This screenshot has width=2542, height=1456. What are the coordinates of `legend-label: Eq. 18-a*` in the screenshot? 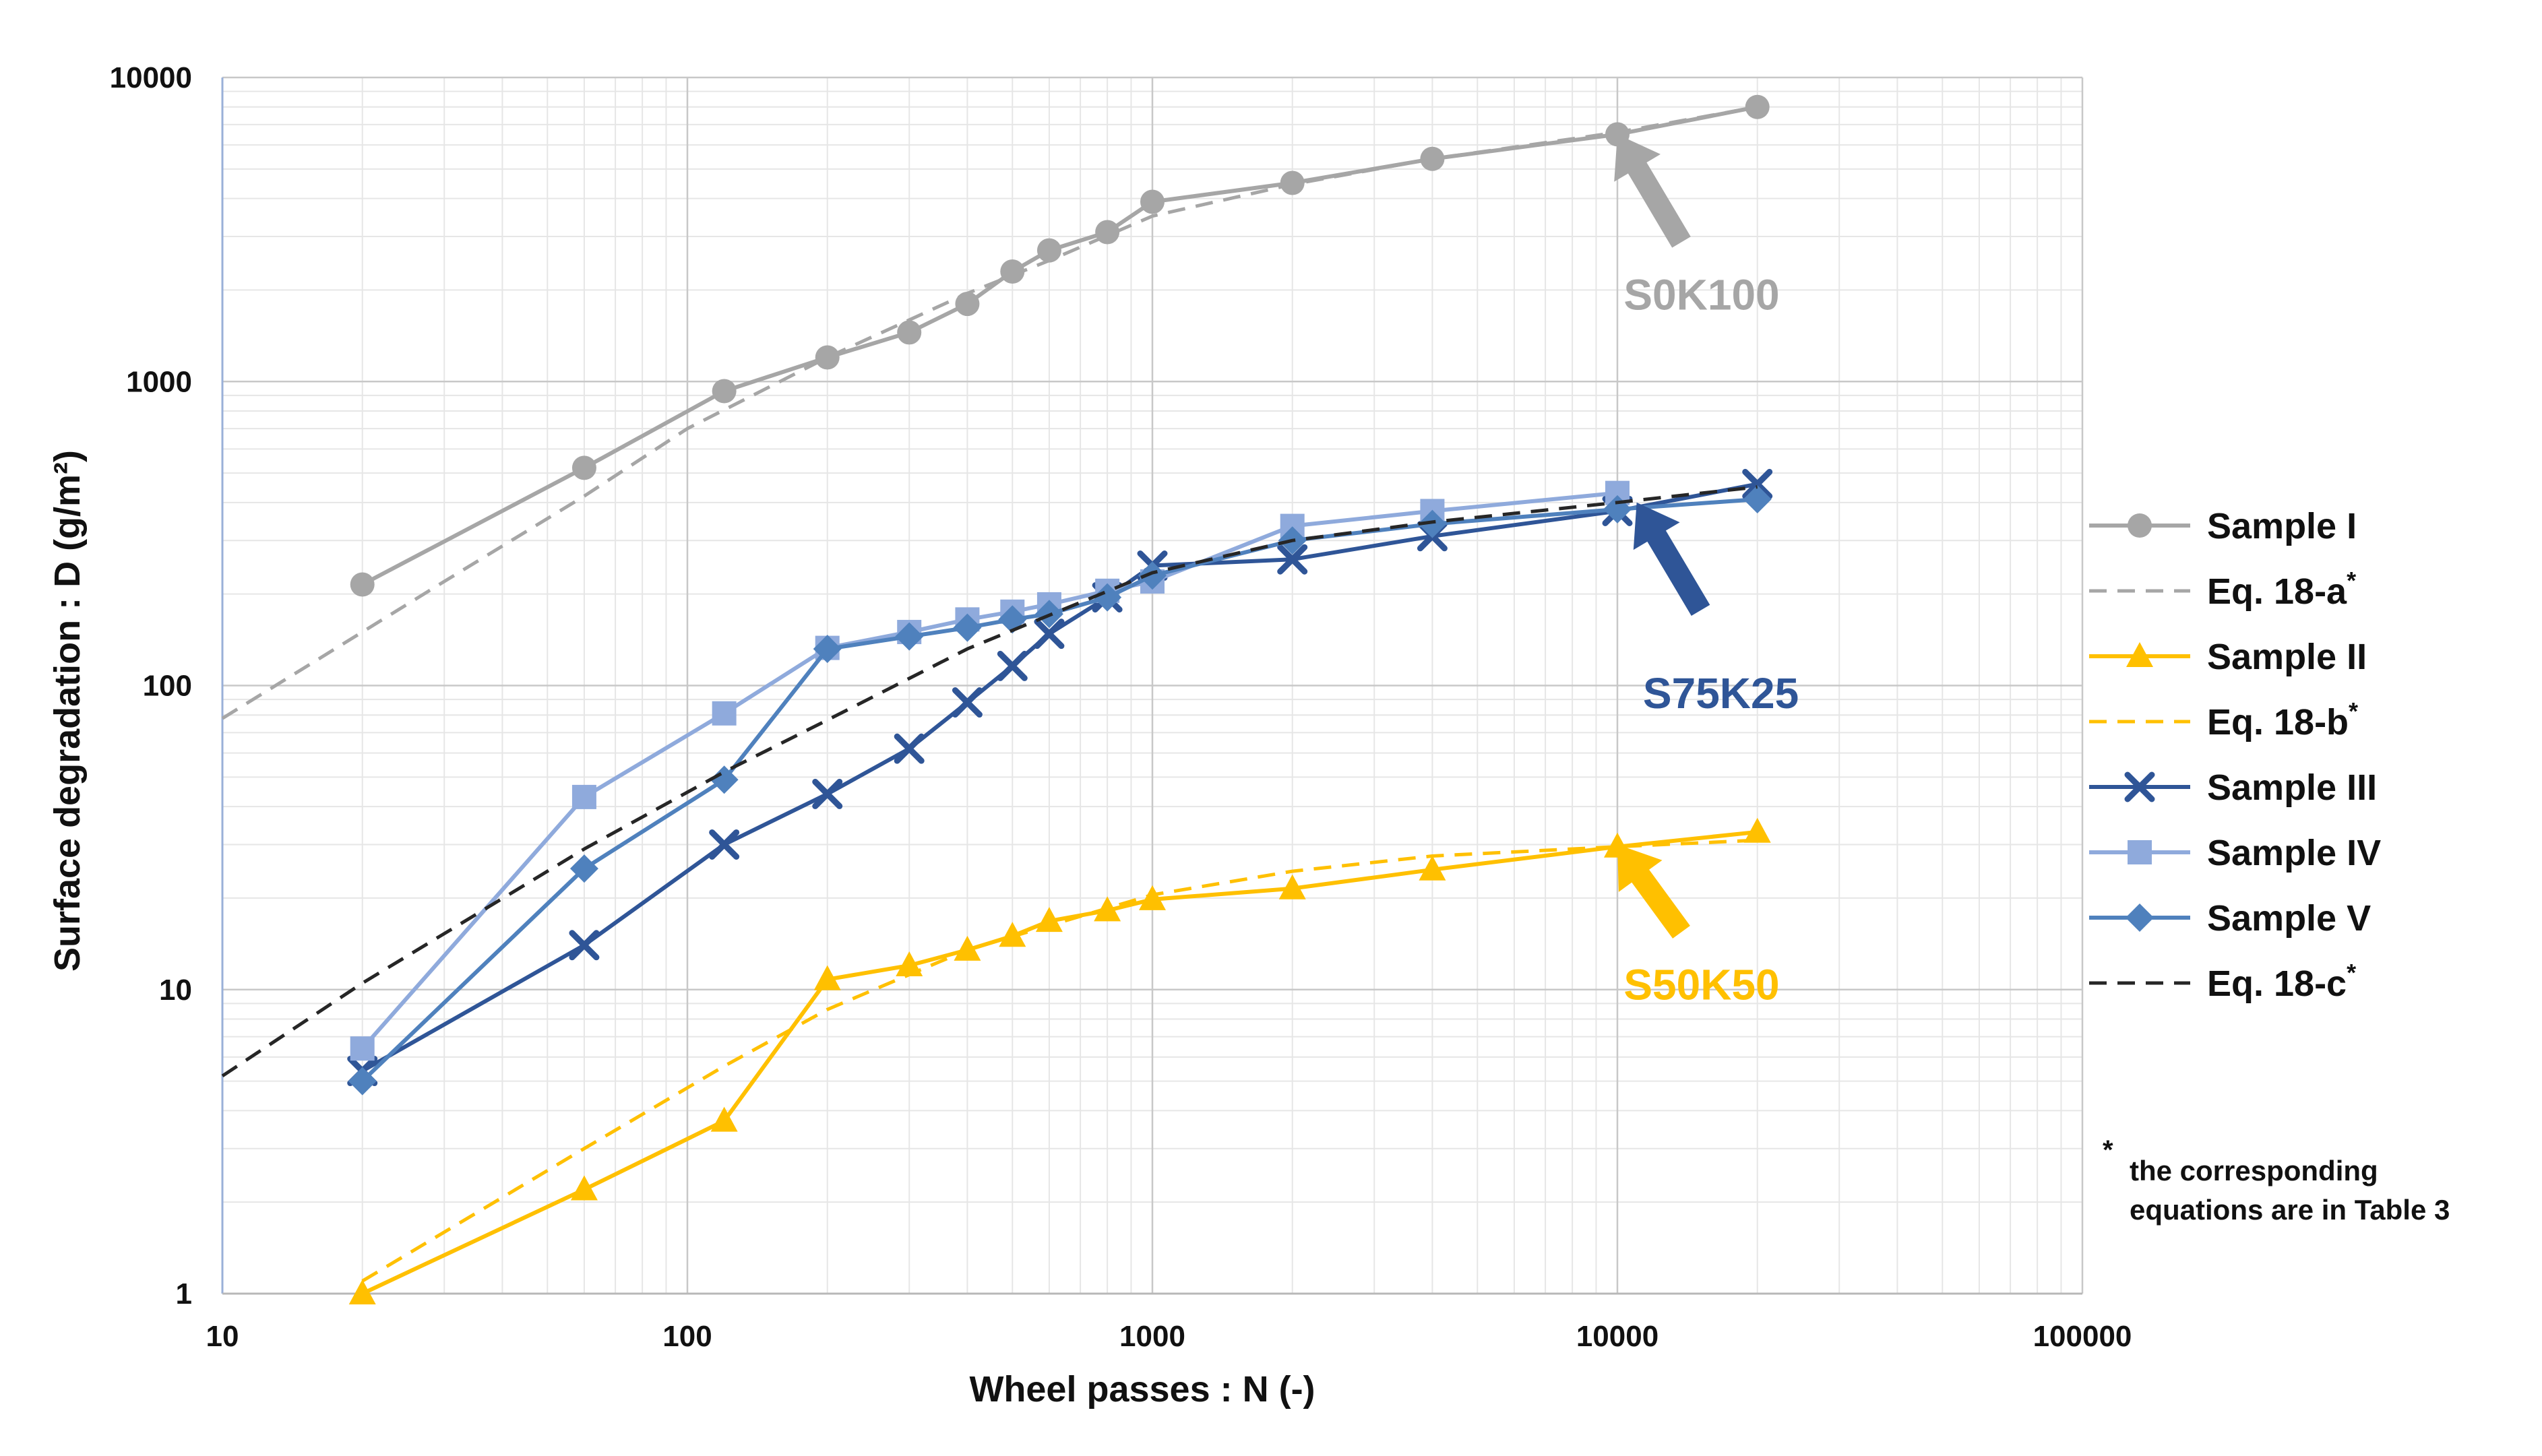 It's located at (2281, 589).